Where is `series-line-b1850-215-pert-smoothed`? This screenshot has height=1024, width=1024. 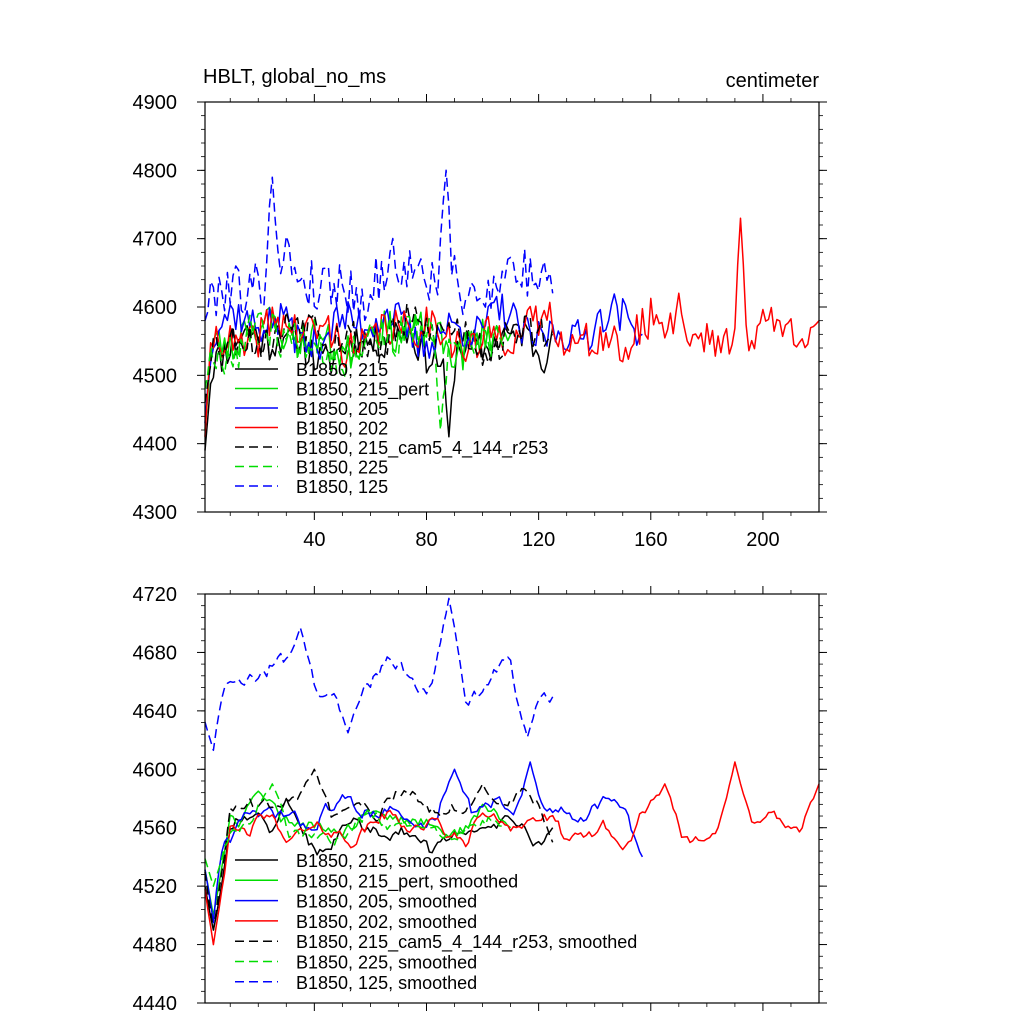 series-line-b1850-215-pert-smoothed is located at coordinates (358, 853).